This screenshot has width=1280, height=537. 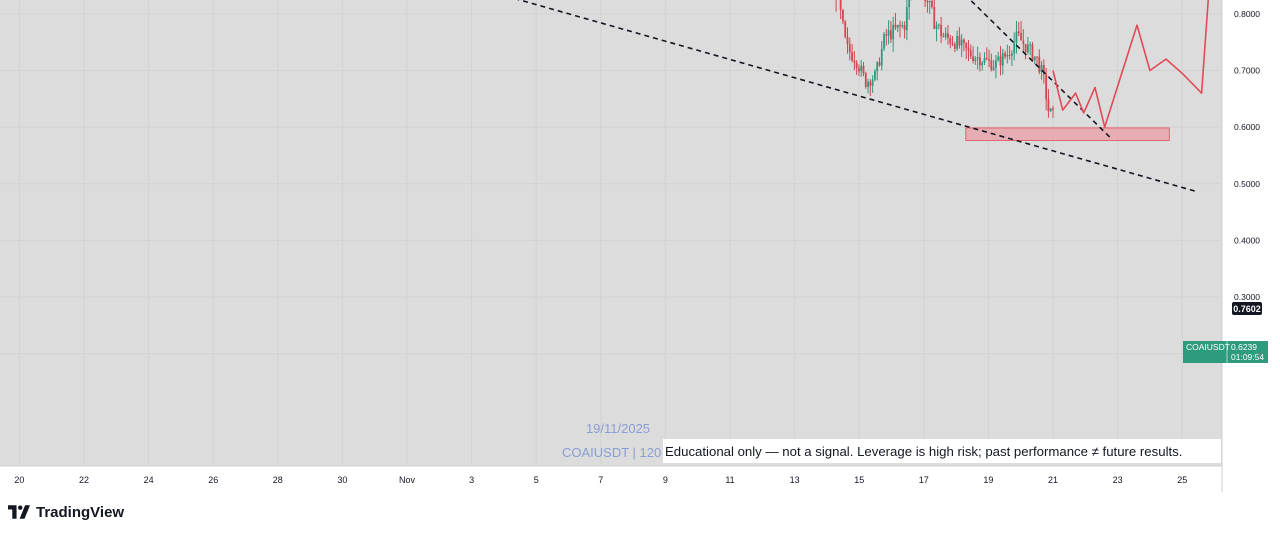 What do you see at coordinates (988, 480) in the screenshot?
I see `x-tick-label: 19` at bounding box center [988, 480].